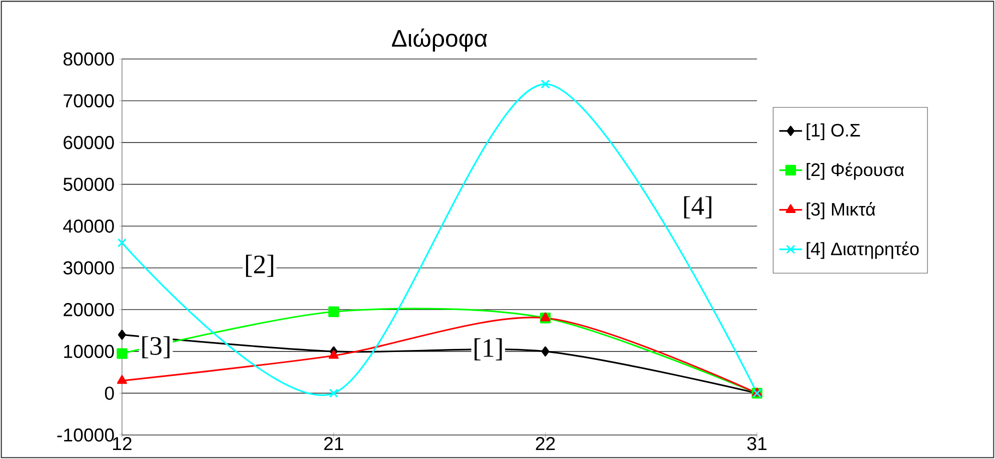  What do you see at coordinates (88, 267) in the screenshot?
I see `y-tick-label: 30000` at bounding box center [88, 267].